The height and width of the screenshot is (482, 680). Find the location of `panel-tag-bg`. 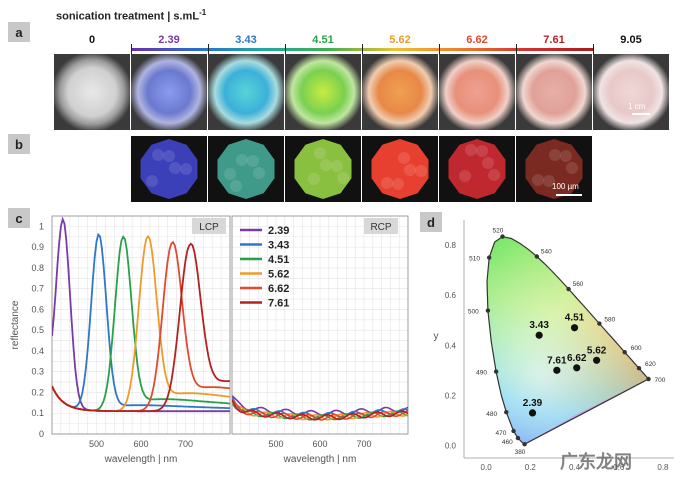

panel-tag-bg is located at coordinates (209, 226).